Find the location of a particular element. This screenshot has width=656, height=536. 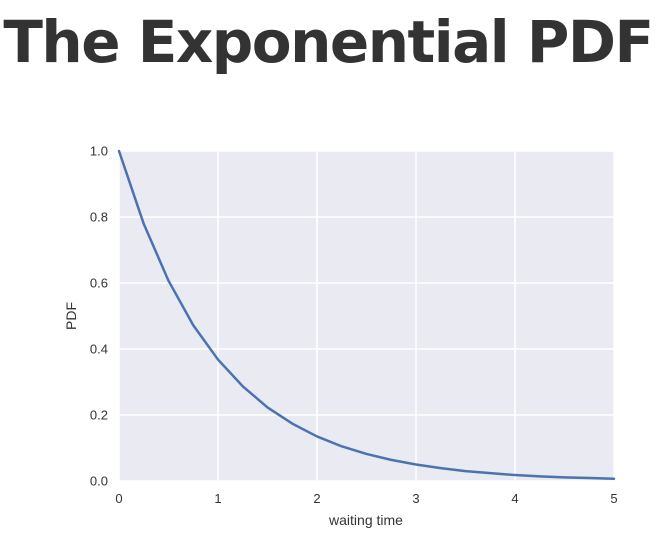

x-tick-label: 5 is located at coordinates (613, 498).